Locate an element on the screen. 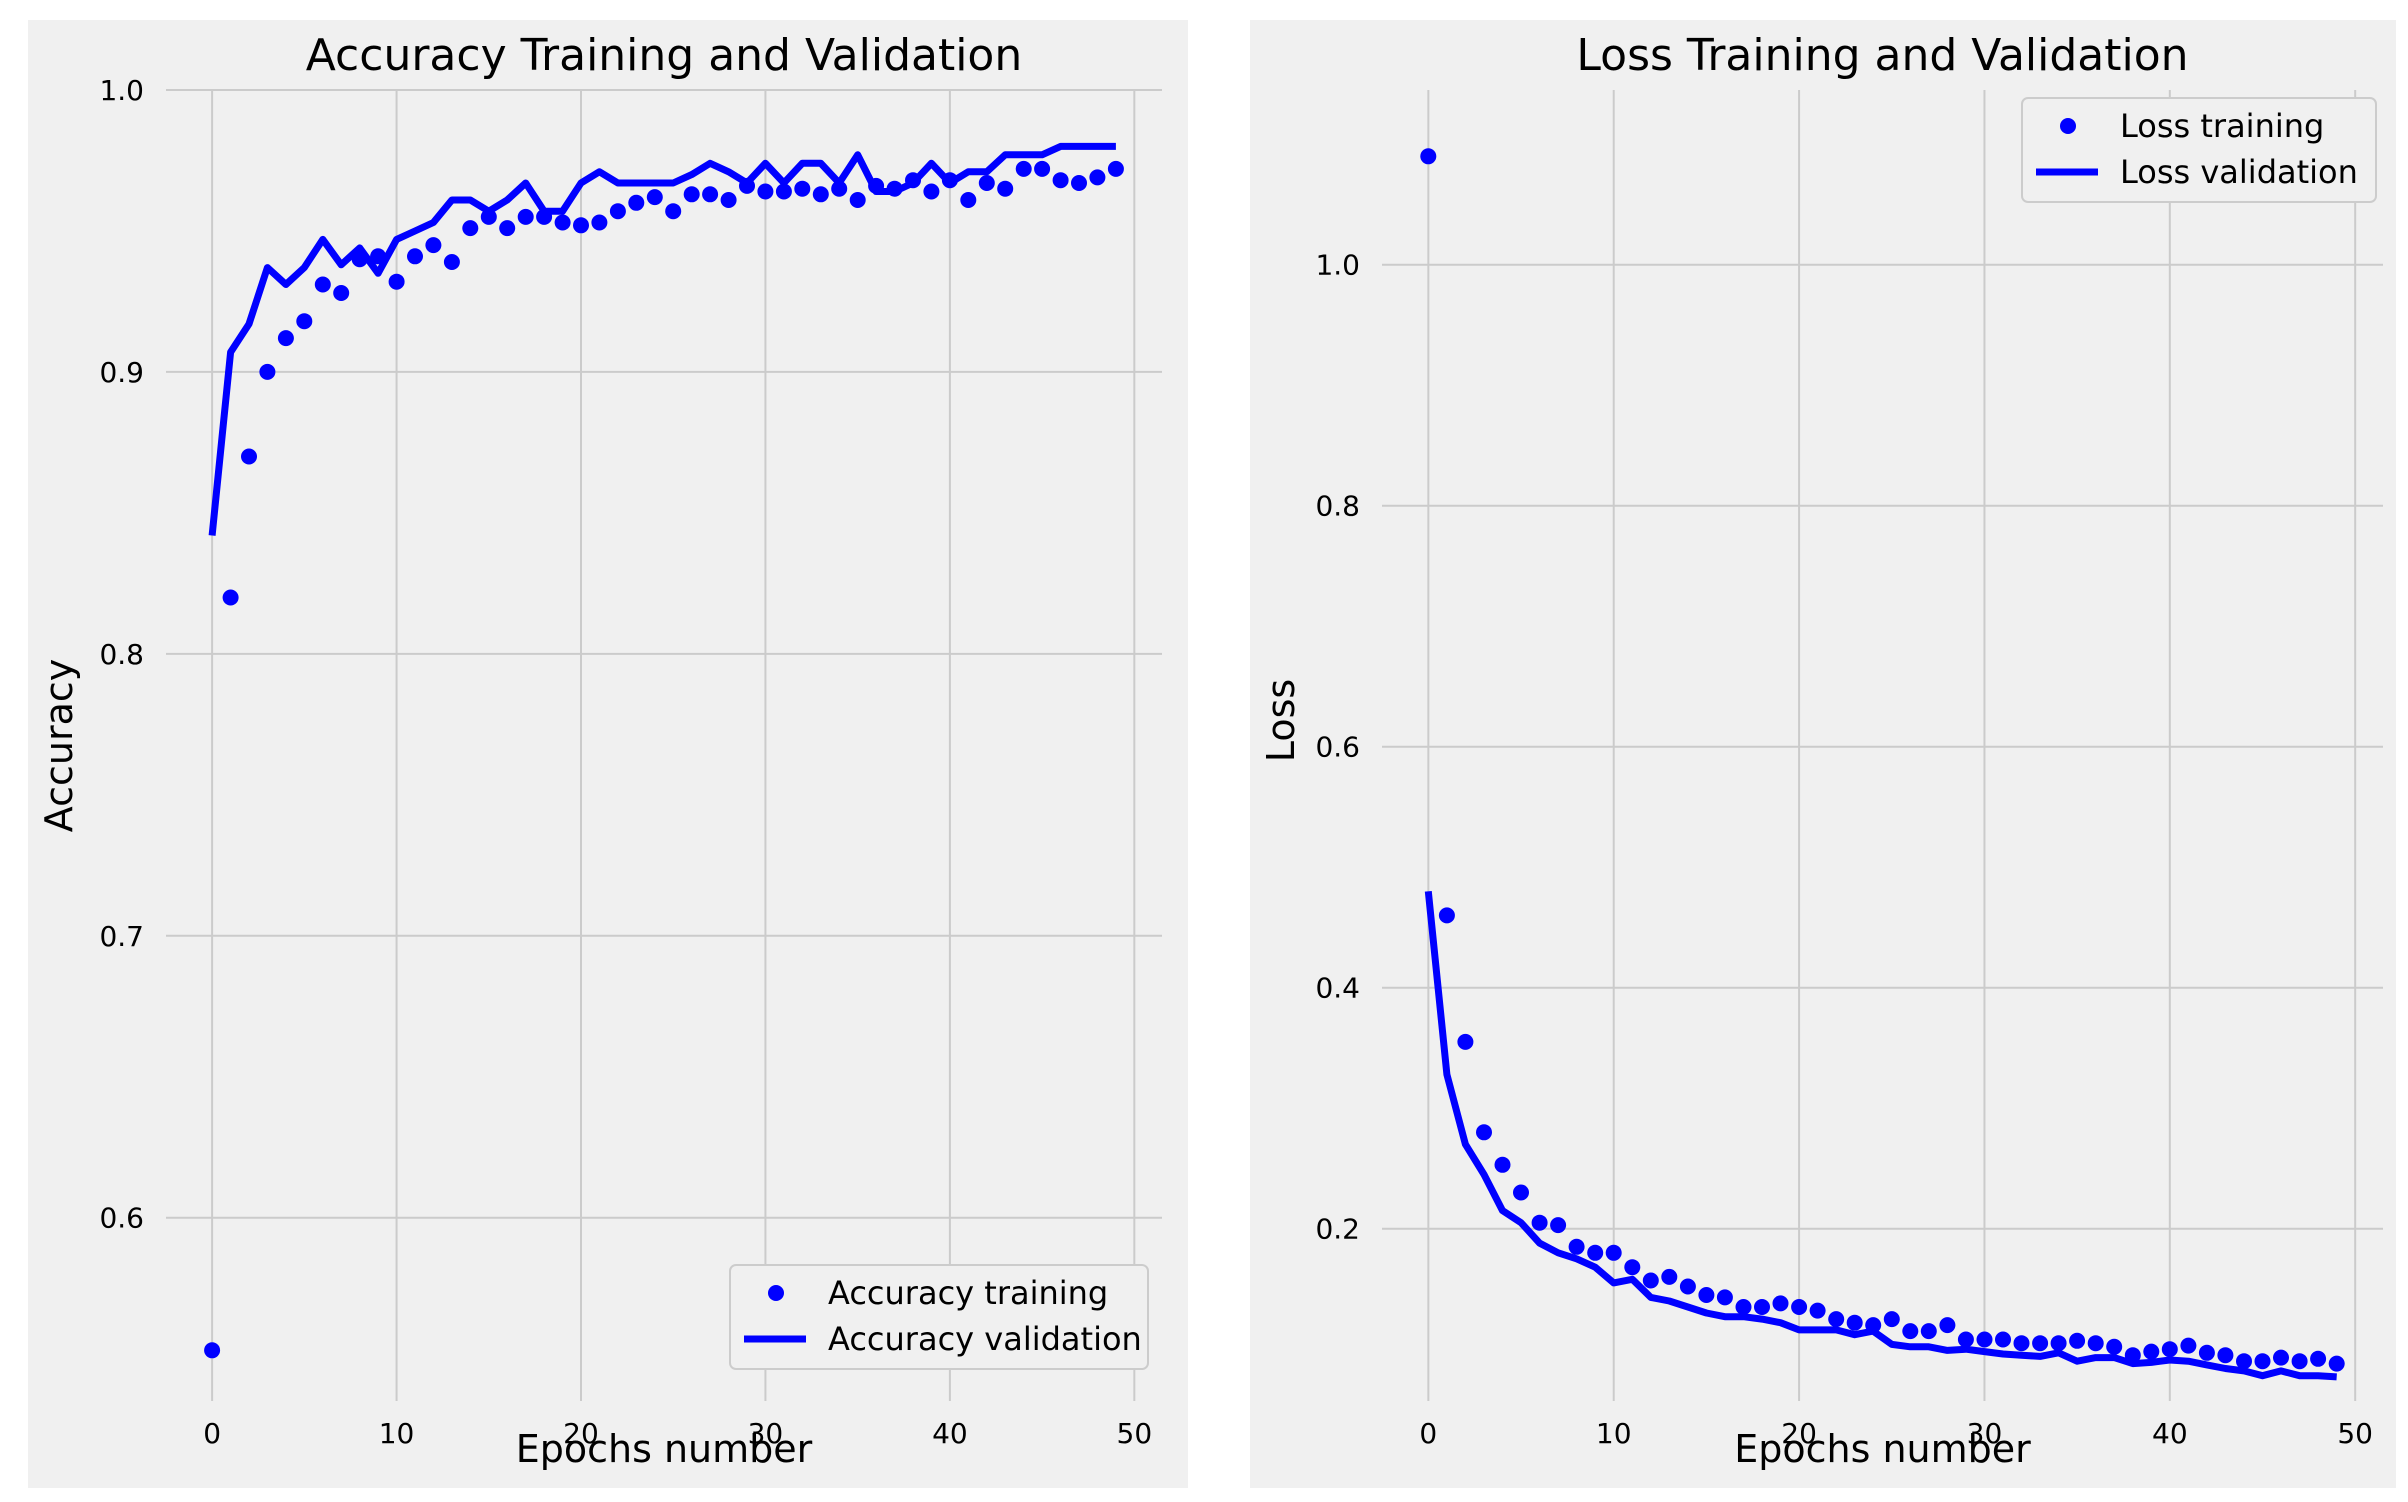 This screenshot has height=1502, width=2408. accuracy-x-tick-label: 40 is located at coordinates (950, 1433).